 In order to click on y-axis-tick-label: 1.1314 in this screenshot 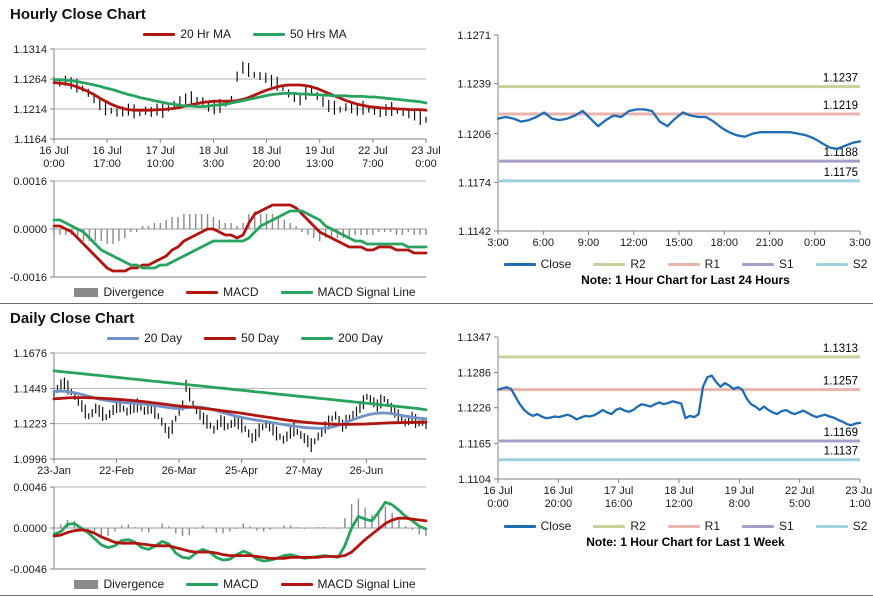, I will do `click(30, 50)`.